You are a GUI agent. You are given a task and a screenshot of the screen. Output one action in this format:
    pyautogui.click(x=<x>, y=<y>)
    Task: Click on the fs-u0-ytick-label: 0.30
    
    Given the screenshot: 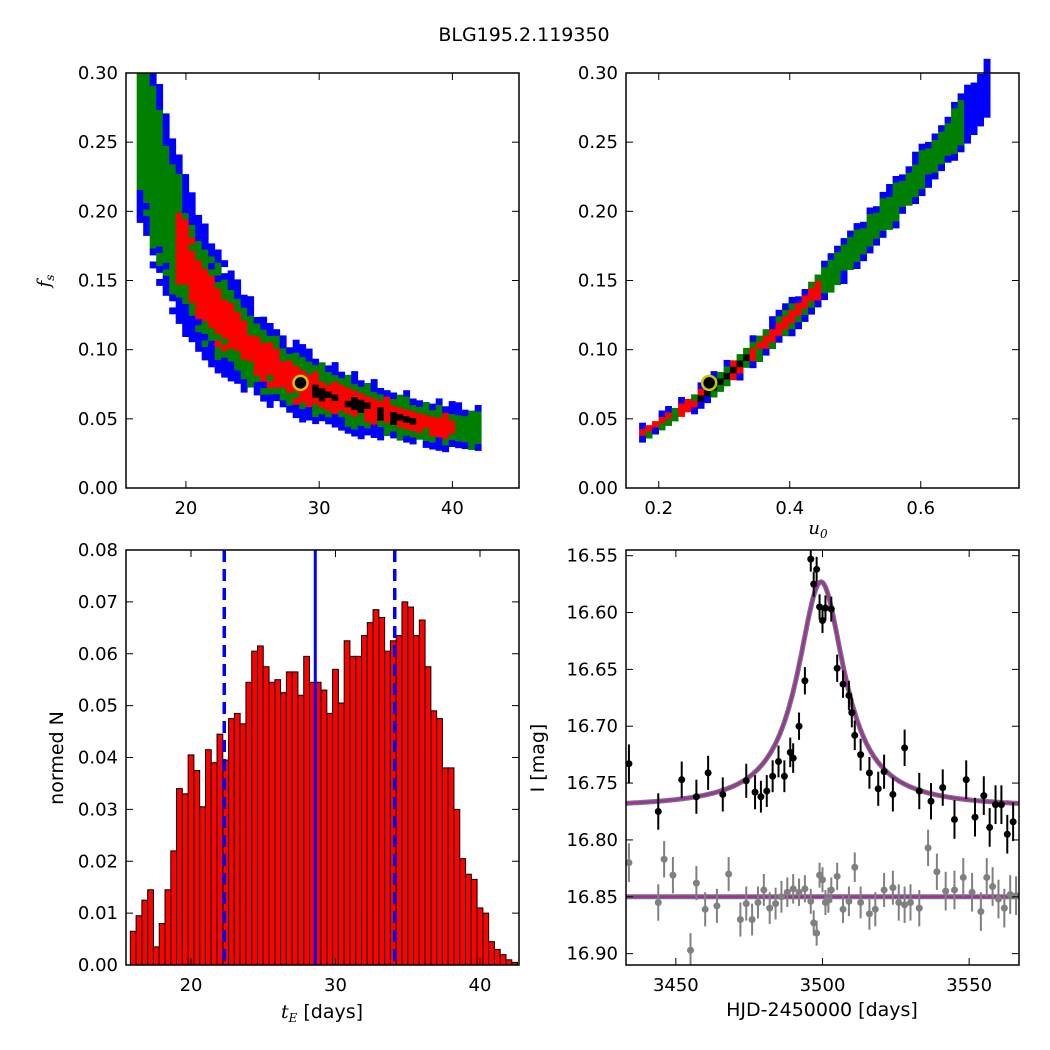 What is the action you would take?
    pyautogui.click(x=598, y=73)
    